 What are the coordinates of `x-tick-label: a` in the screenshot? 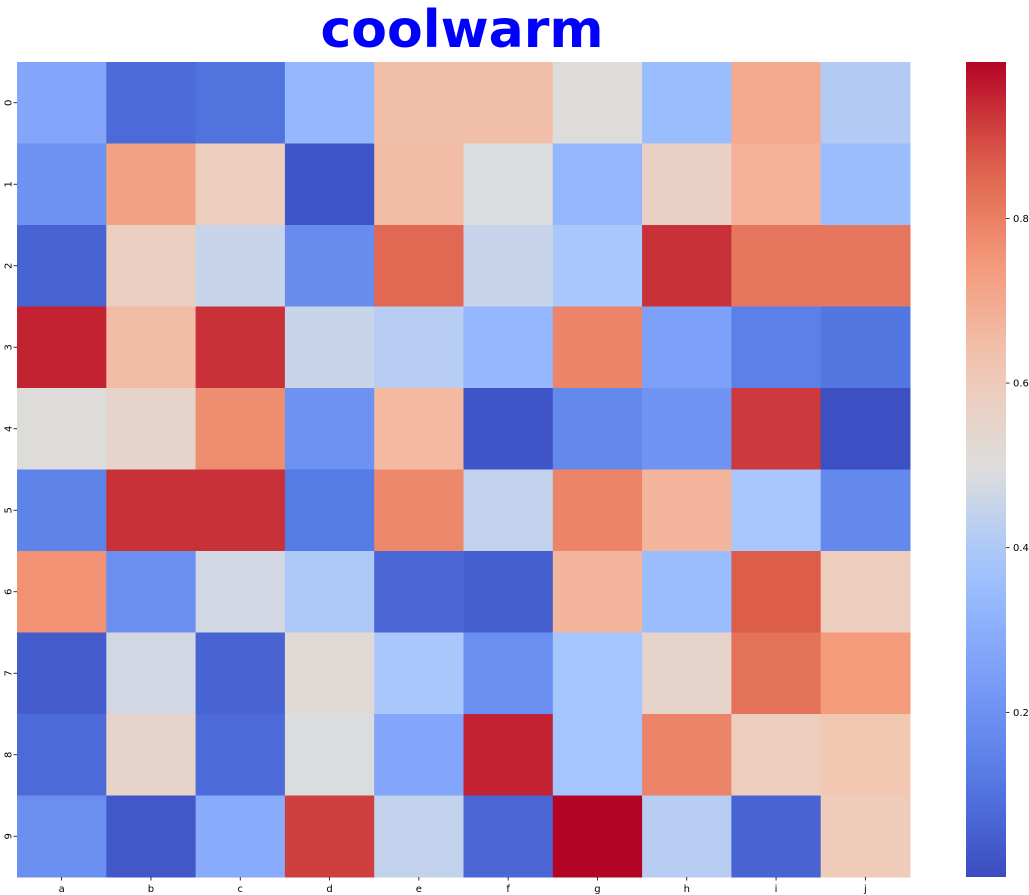 It's located at (62, 889).